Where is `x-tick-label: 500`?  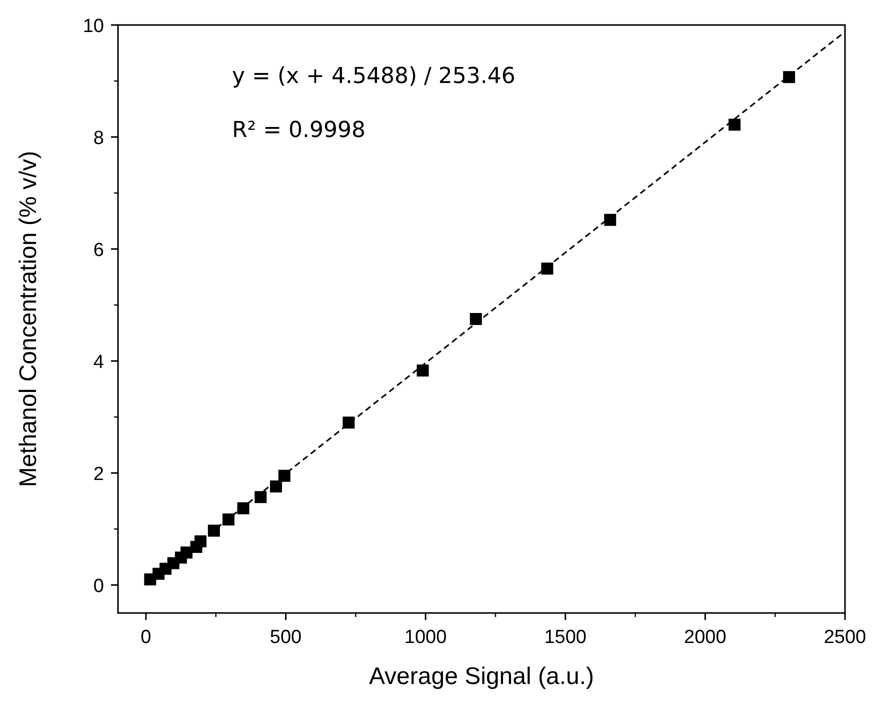
x-tick-label: 500 is located at coordinates (286, 637).